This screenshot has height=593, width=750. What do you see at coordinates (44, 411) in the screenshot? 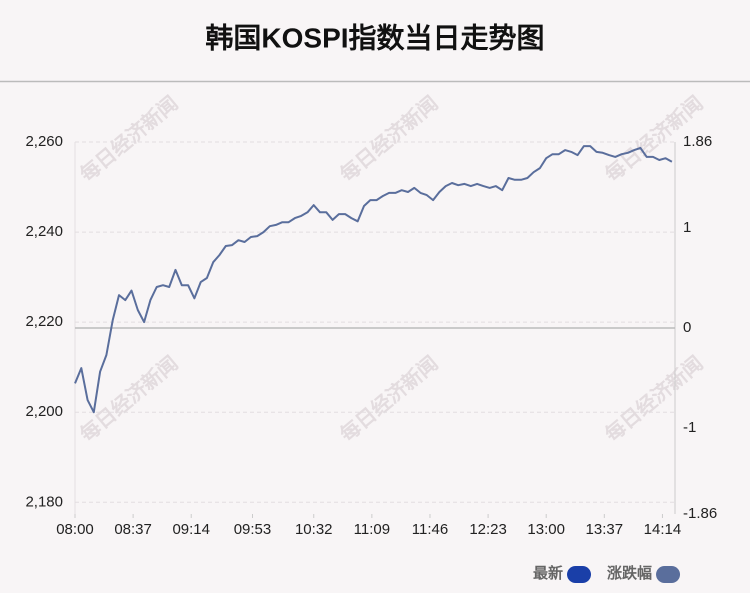
I see `y-tick-label: 2,200` at bounding box center [44, 411].